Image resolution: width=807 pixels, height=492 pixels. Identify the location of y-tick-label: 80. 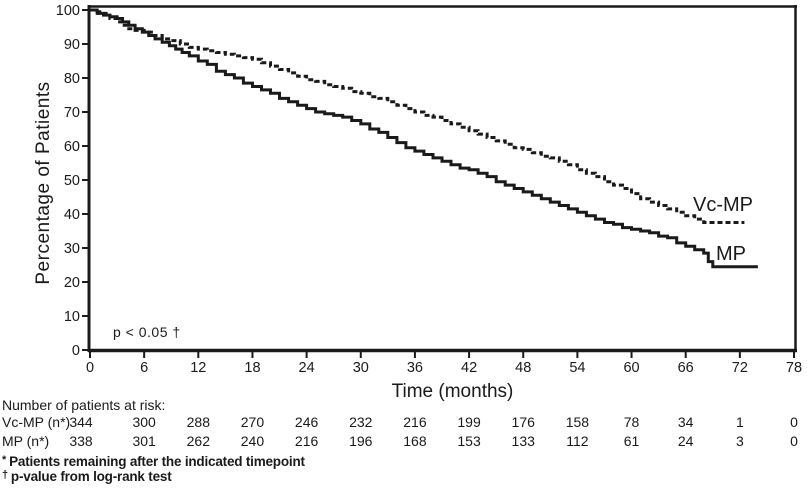
(72, 79).